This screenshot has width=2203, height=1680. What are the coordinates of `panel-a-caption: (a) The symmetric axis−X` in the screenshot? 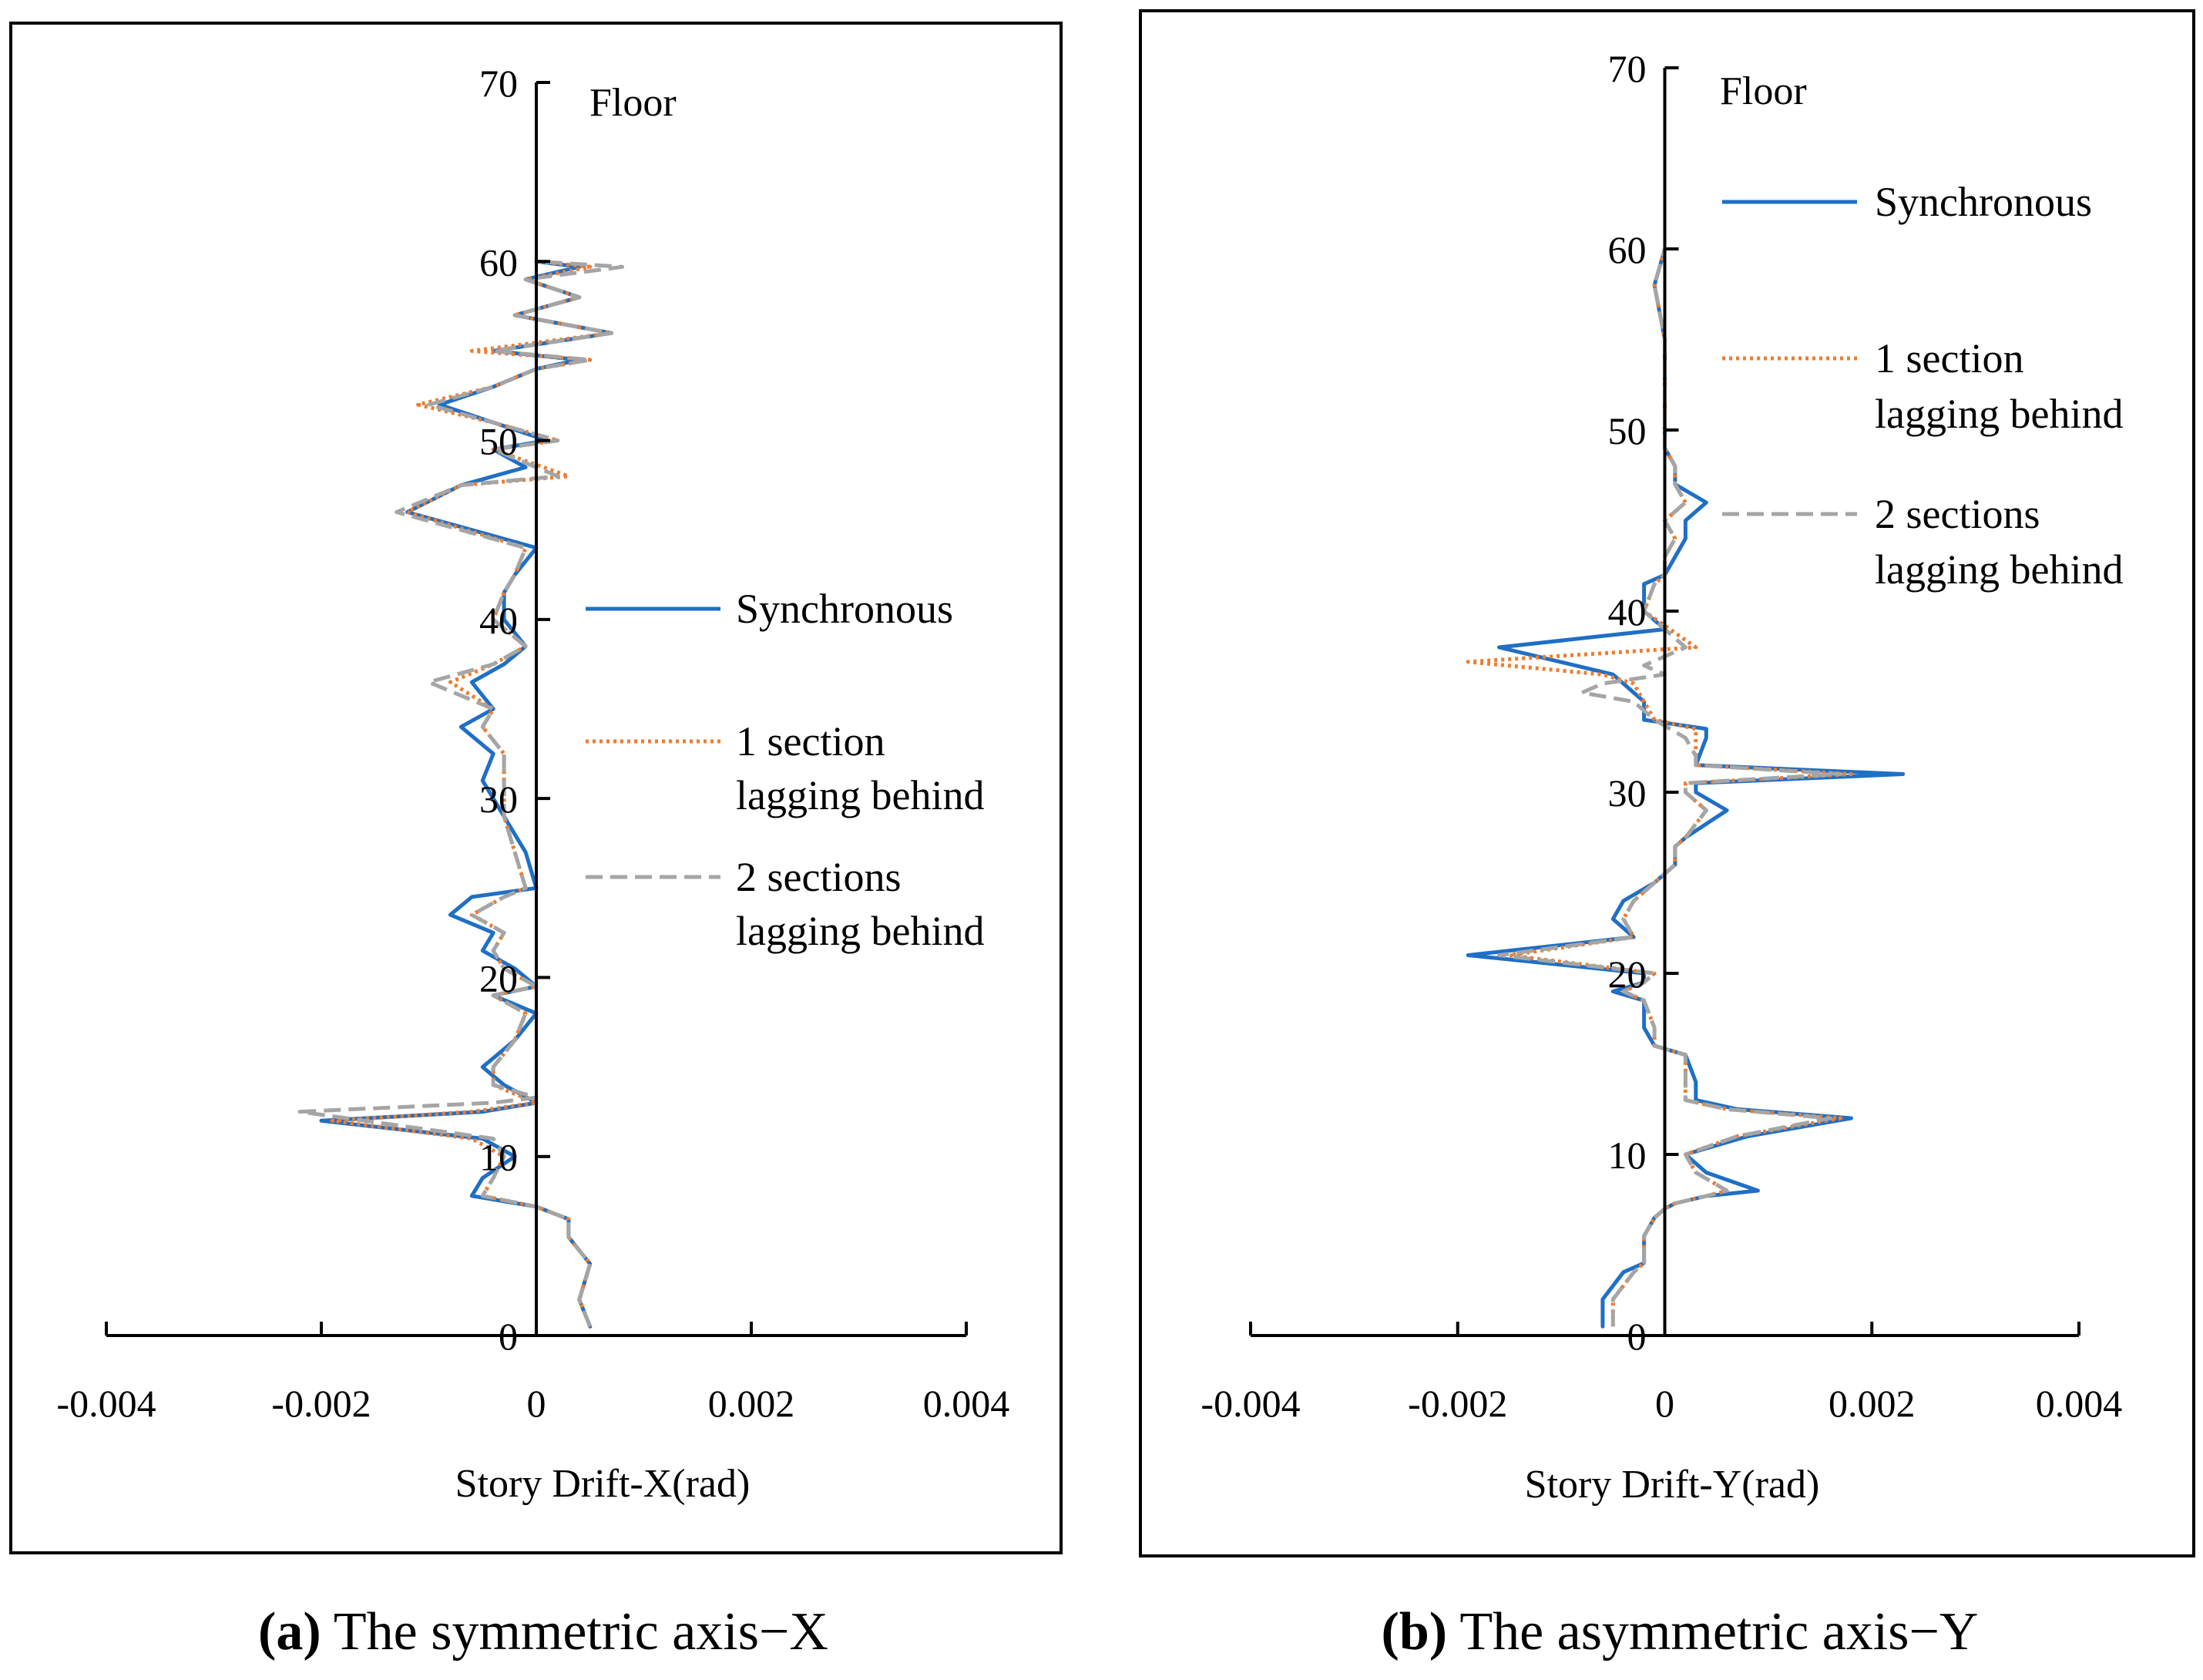 It's located at (543, 1632).